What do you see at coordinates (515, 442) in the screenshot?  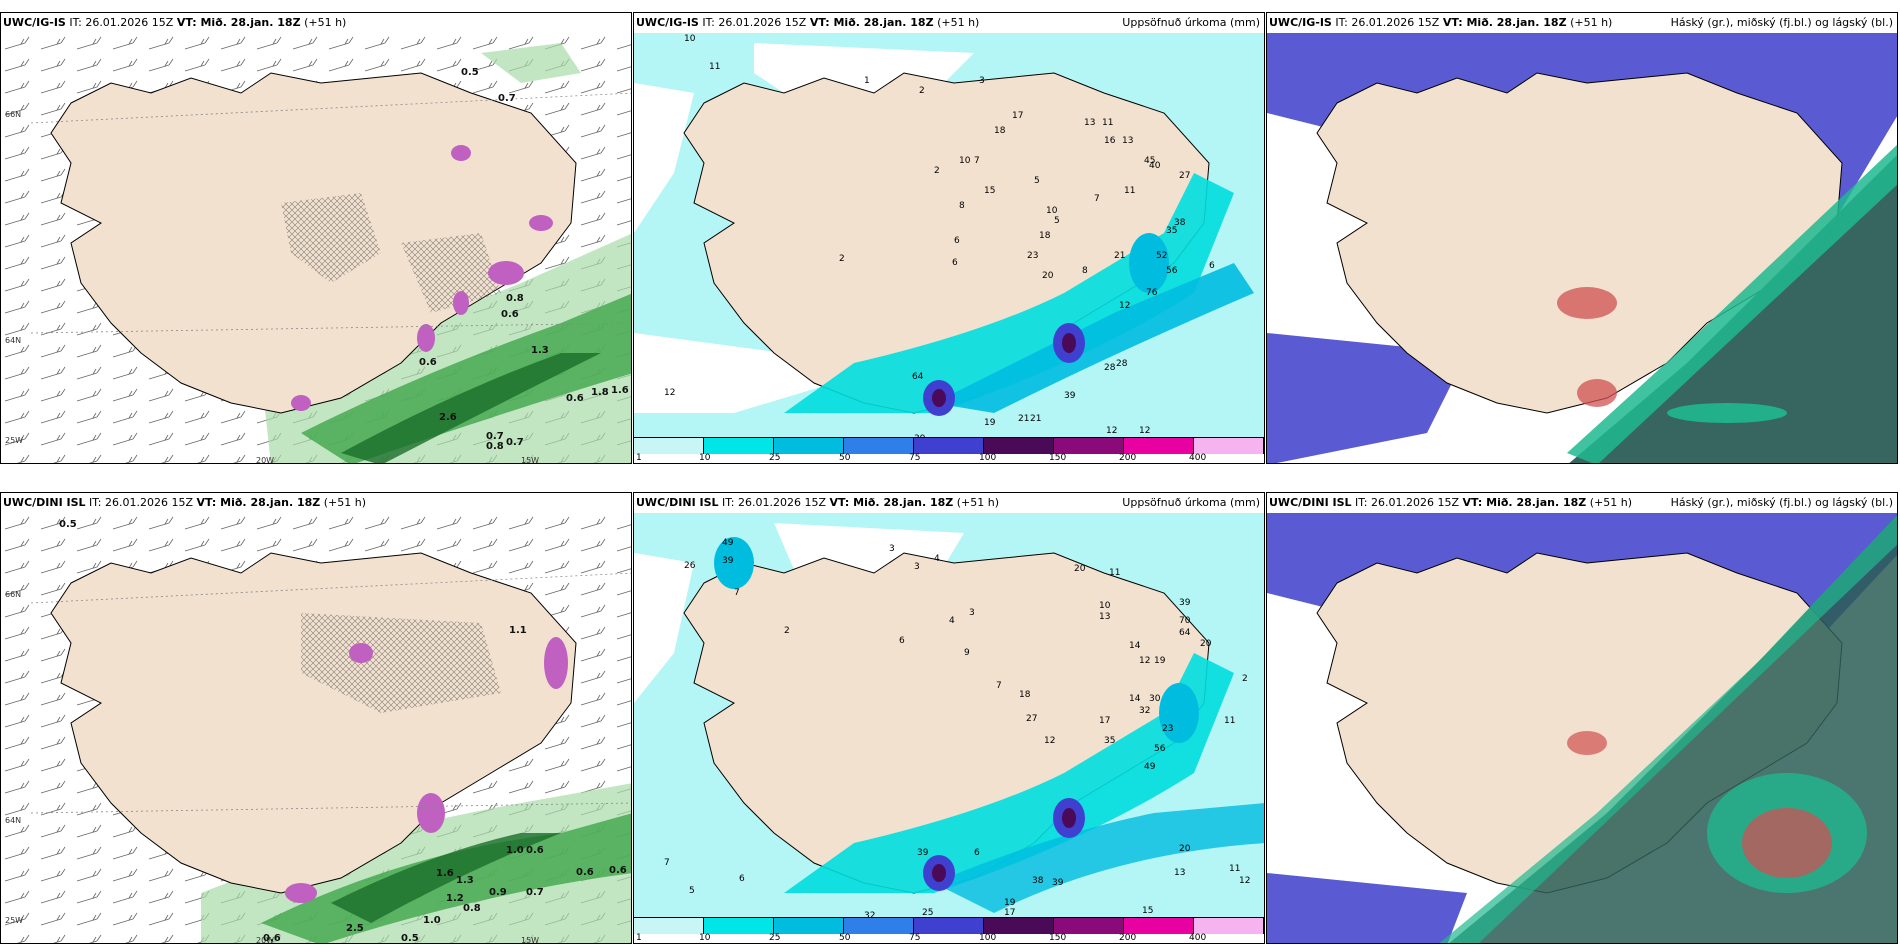 I see `svg-text: 0.7` at bounding box center [515, 442].